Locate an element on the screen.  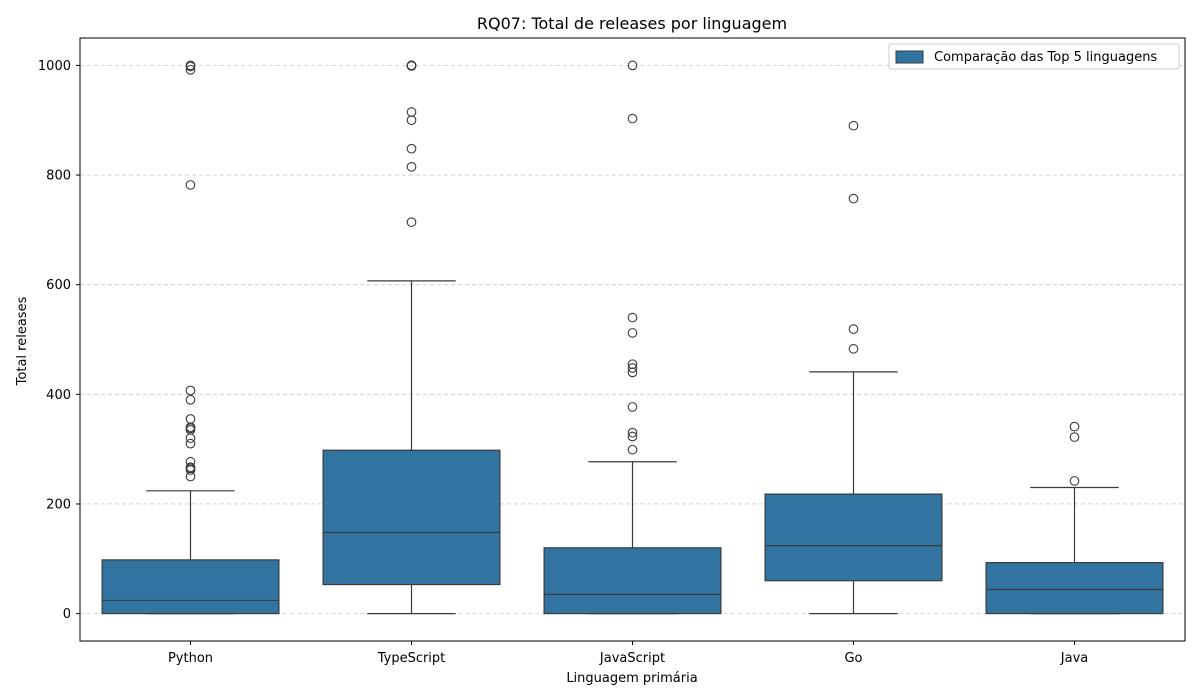
y-tick-label: 600 is located at coordinates (58, 285).